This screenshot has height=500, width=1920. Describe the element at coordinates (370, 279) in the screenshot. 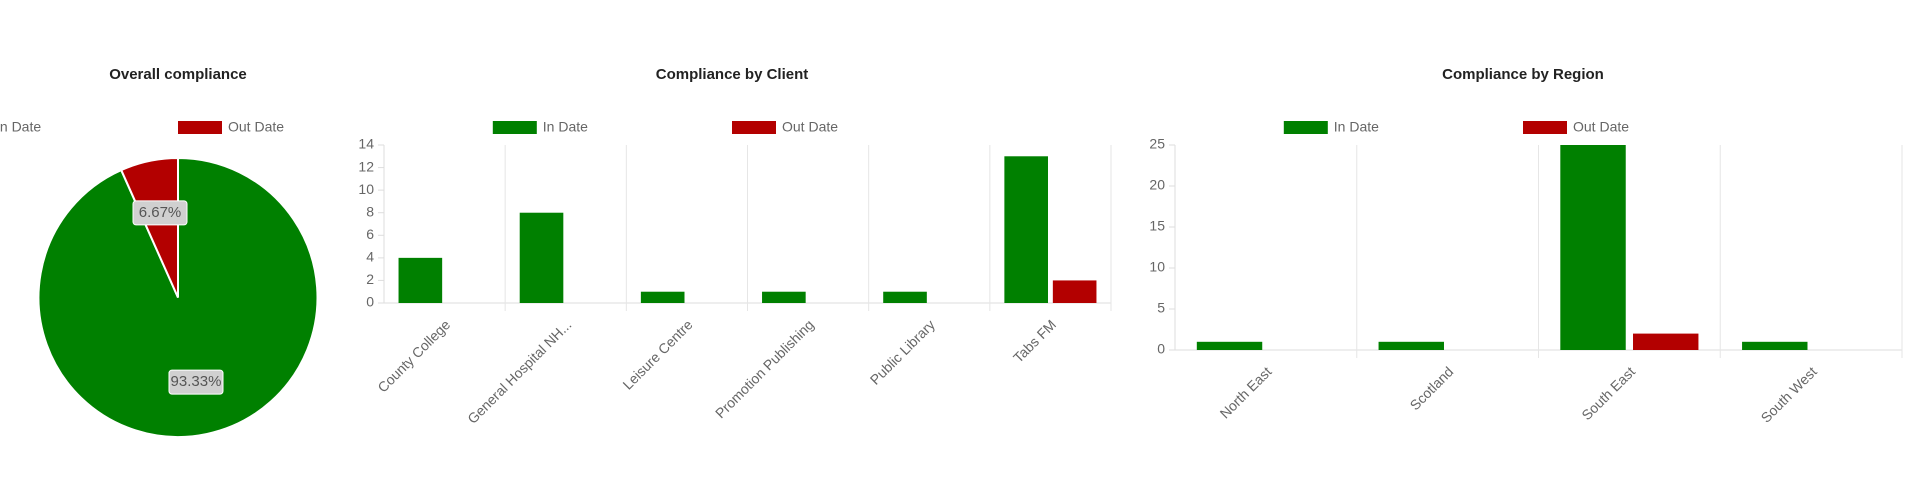

I see `y-tick-label: 2` at that location.